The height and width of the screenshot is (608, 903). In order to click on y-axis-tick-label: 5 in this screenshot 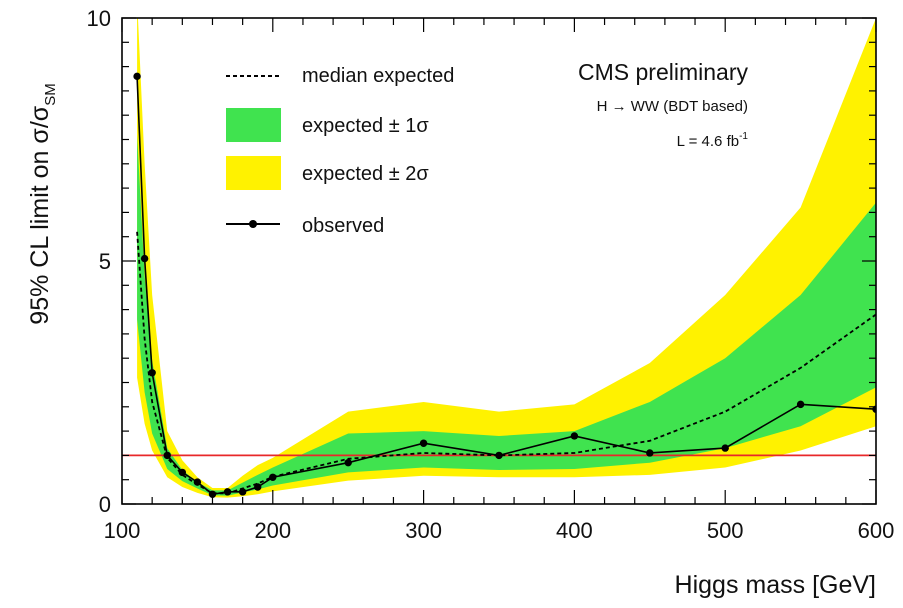, I will do `click(105, 261)`.